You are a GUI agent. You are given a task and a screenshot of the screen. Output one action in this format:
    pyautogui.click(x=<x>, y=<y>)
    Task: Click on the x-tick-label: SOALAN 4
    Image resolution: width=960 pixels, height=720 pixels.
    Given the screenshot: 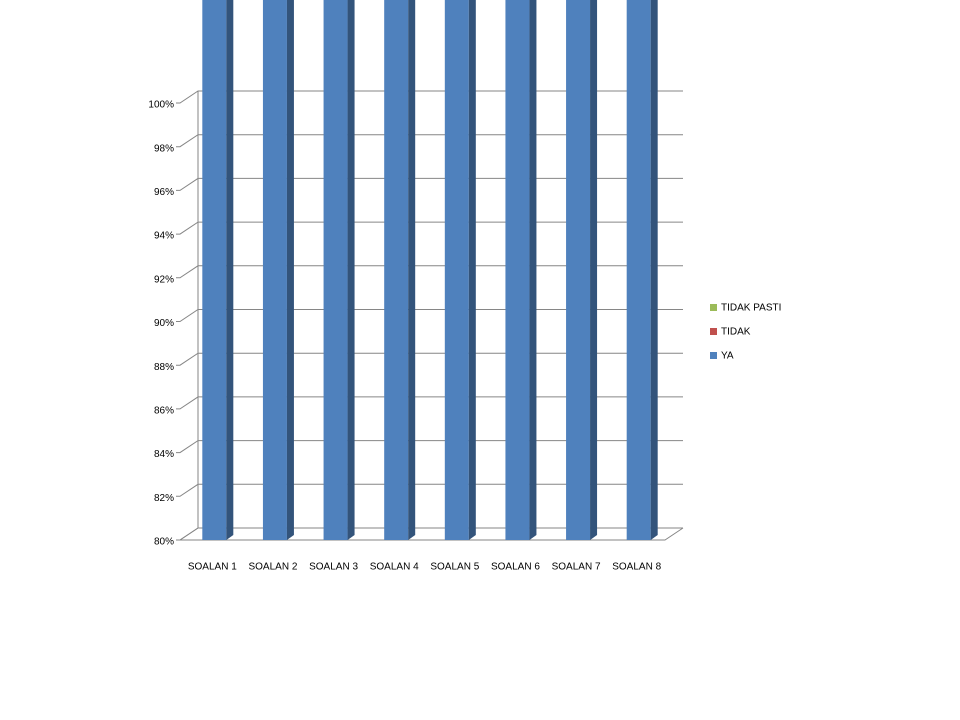 What is the action you would take?
    pyautogui.click(x=394, y=567)
    